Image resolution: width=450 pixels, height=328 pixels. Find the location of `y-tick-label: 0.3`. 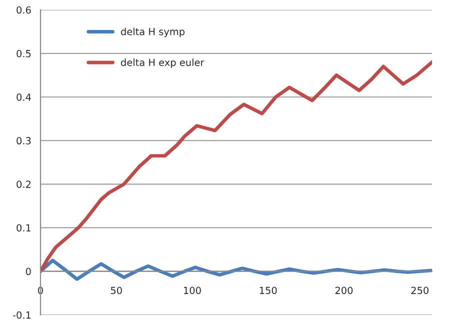

y-tick-label: 0.3 is located at coordinates (23, 140).